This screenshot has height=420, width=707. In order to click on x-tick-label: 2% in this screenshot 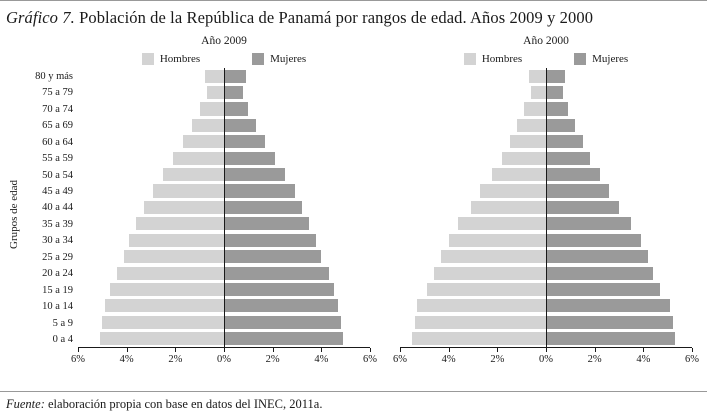, I will do `click(595, 356)`.